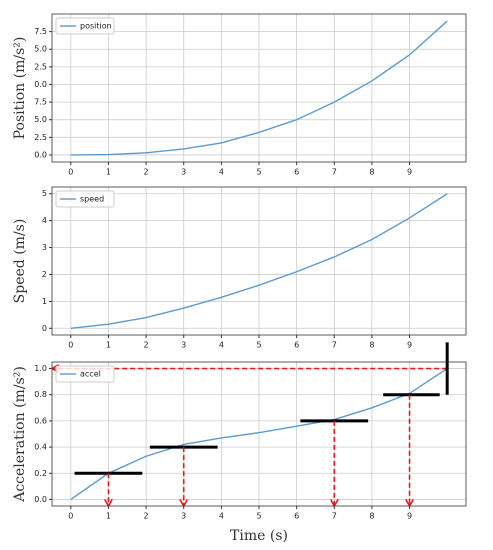 This screenshot has height=550, width=493. What do you see at coordinates (44, 274) in the screenshot?
I see `y-tick-label: 2` at bounding box center [44, 274].